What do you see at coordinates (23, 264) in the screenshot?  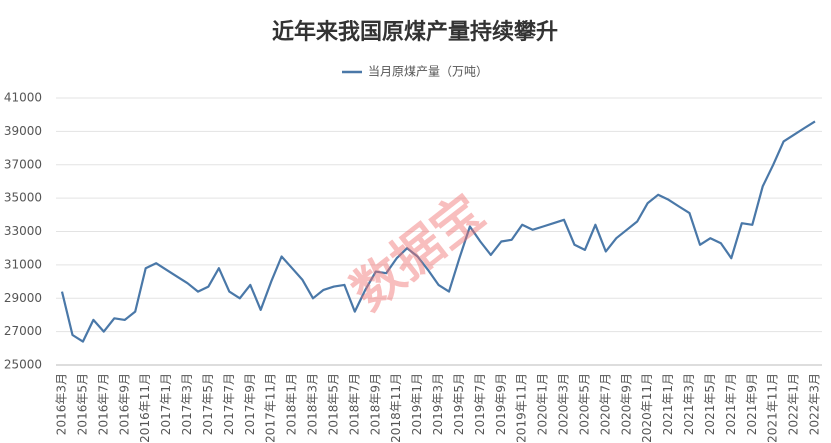 I see `y-tick-label: 31000` at bounding box center [23, 264].